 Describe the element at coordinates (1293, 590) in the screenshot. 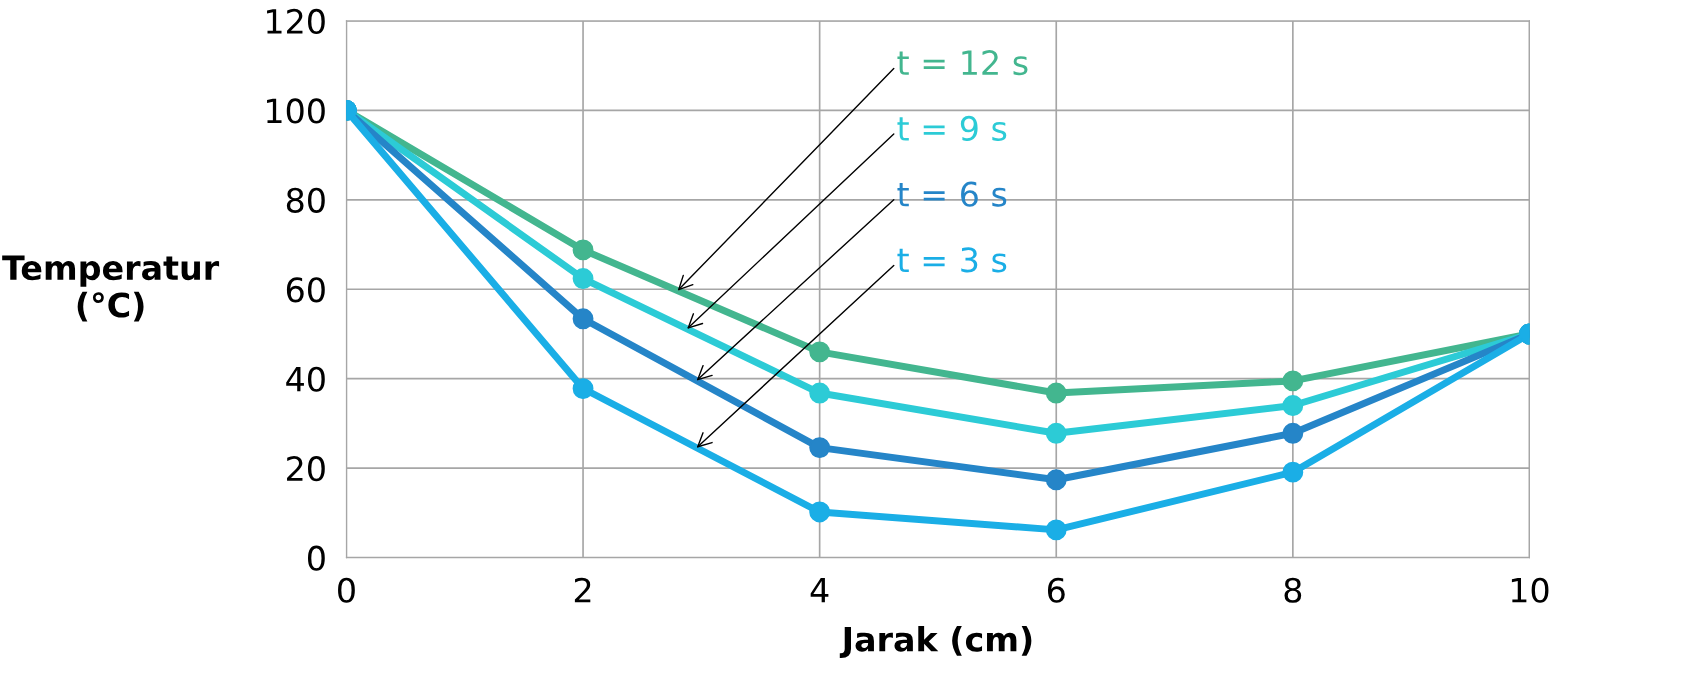

I see `x-tick-label: 8` at that location.